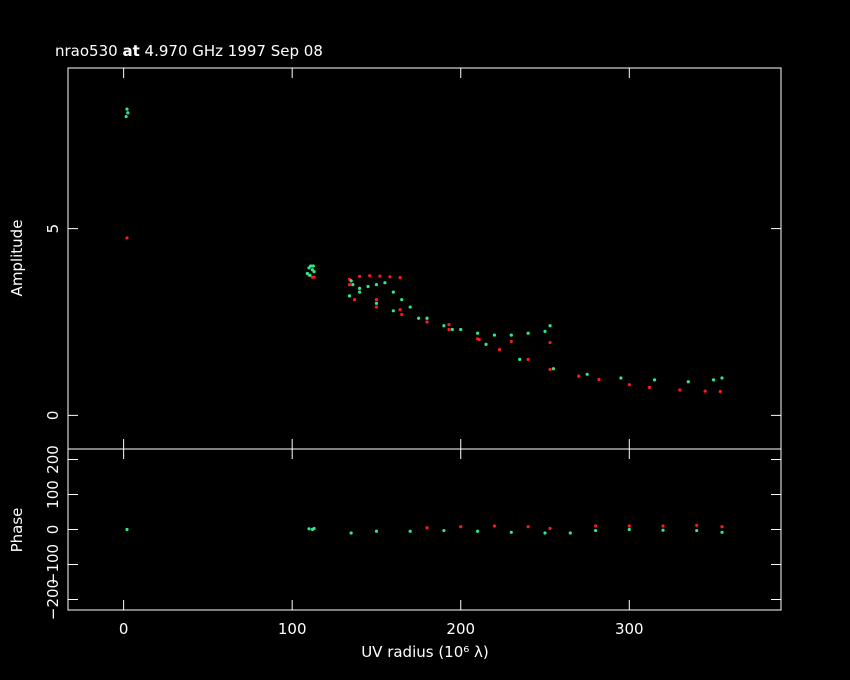 The height and width of the screenshot is (680, 850). I want to click on title-at: at, so click(130, 51).